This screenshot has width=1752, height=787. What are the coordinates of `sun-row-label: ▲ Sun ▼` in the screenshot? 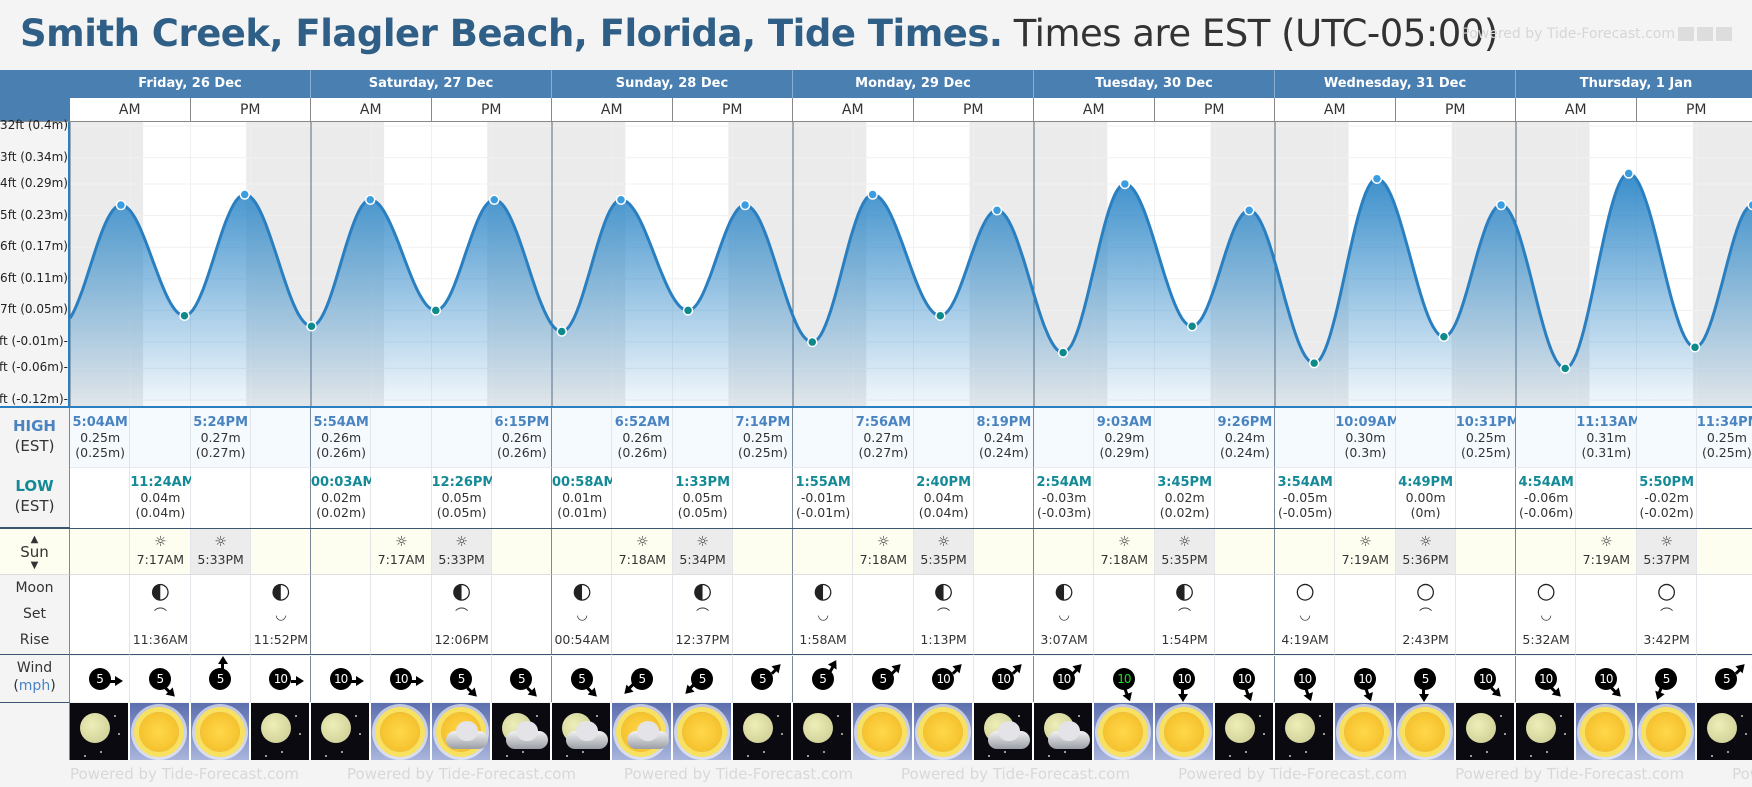 It's located at (35, 552).